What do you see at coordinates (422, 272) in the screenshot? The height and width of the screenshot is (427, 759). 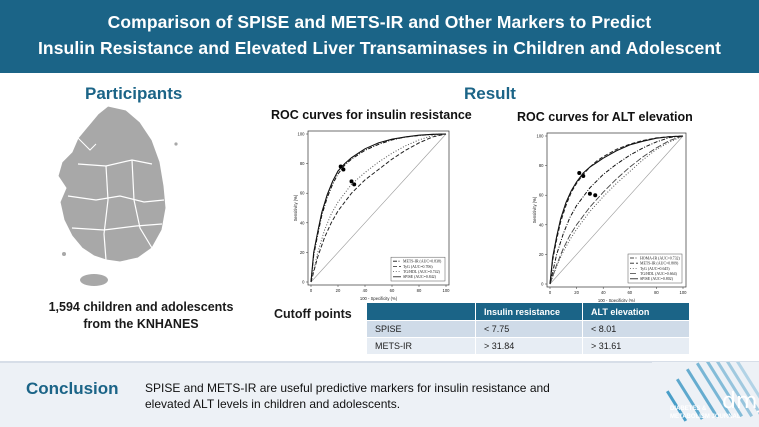 I see `legend-entry: TG/HDL (AUC=0.742)` at bounding box center [422, 272].